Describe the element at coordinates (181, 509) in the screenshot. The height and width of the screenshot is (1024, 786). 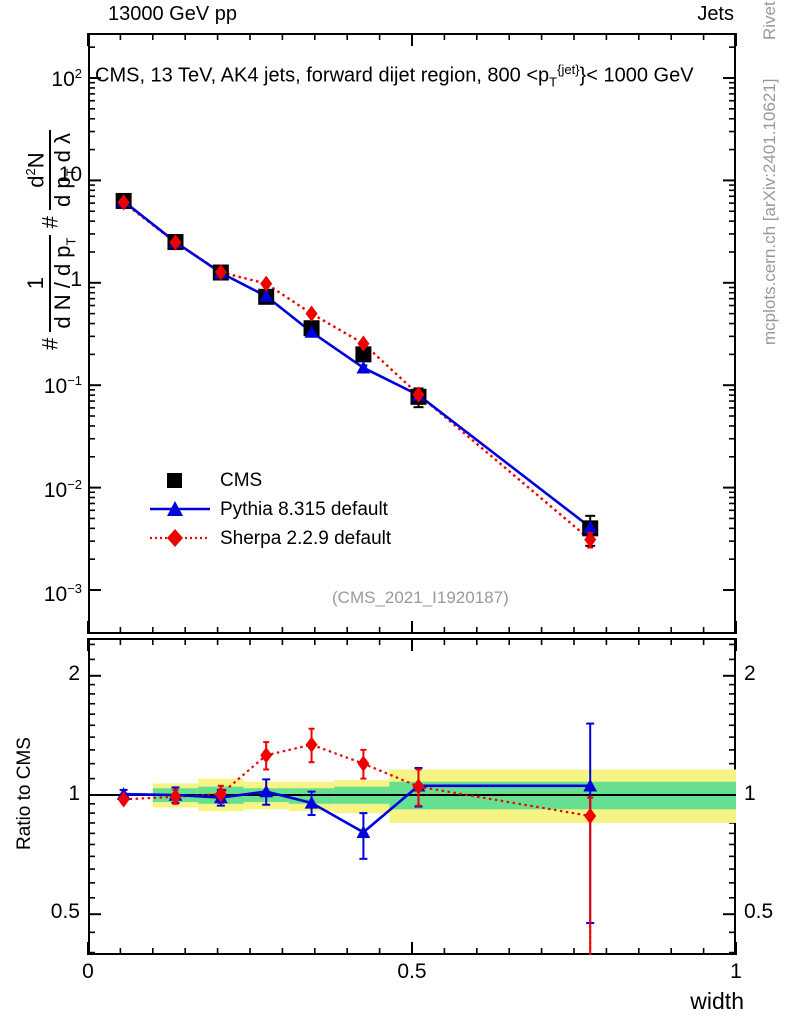
I see `legend-marker-triangle` at that location.